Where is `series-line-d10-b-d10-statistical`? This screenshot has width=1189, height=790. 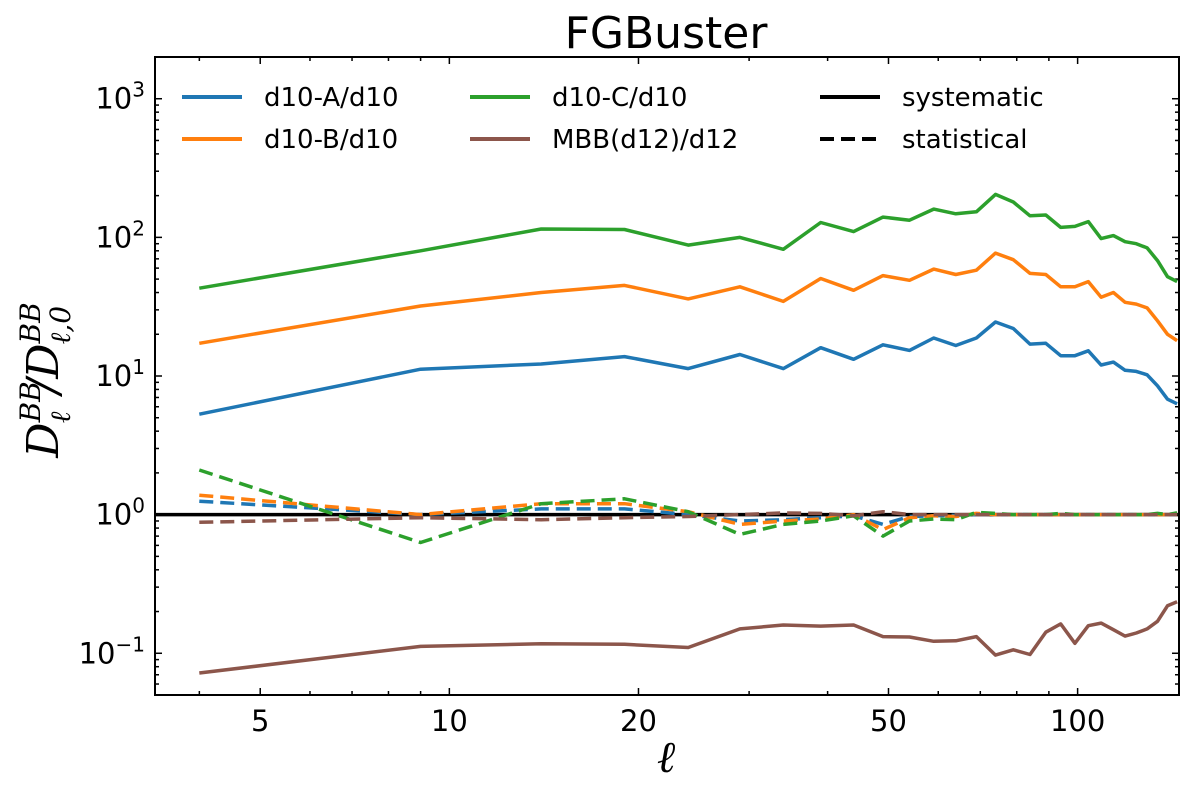
series-line-d10-b-d10-statistical is located at coordinates (688, 512).